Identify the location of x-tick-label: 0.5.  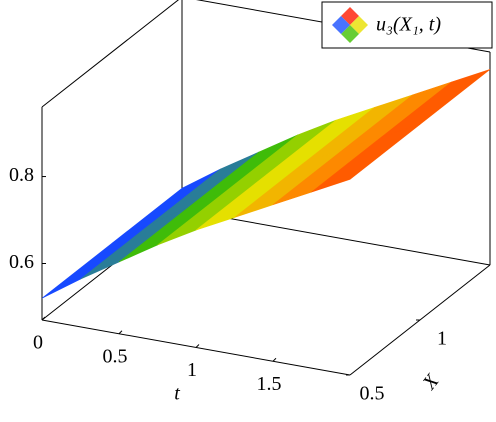
(115, 356).